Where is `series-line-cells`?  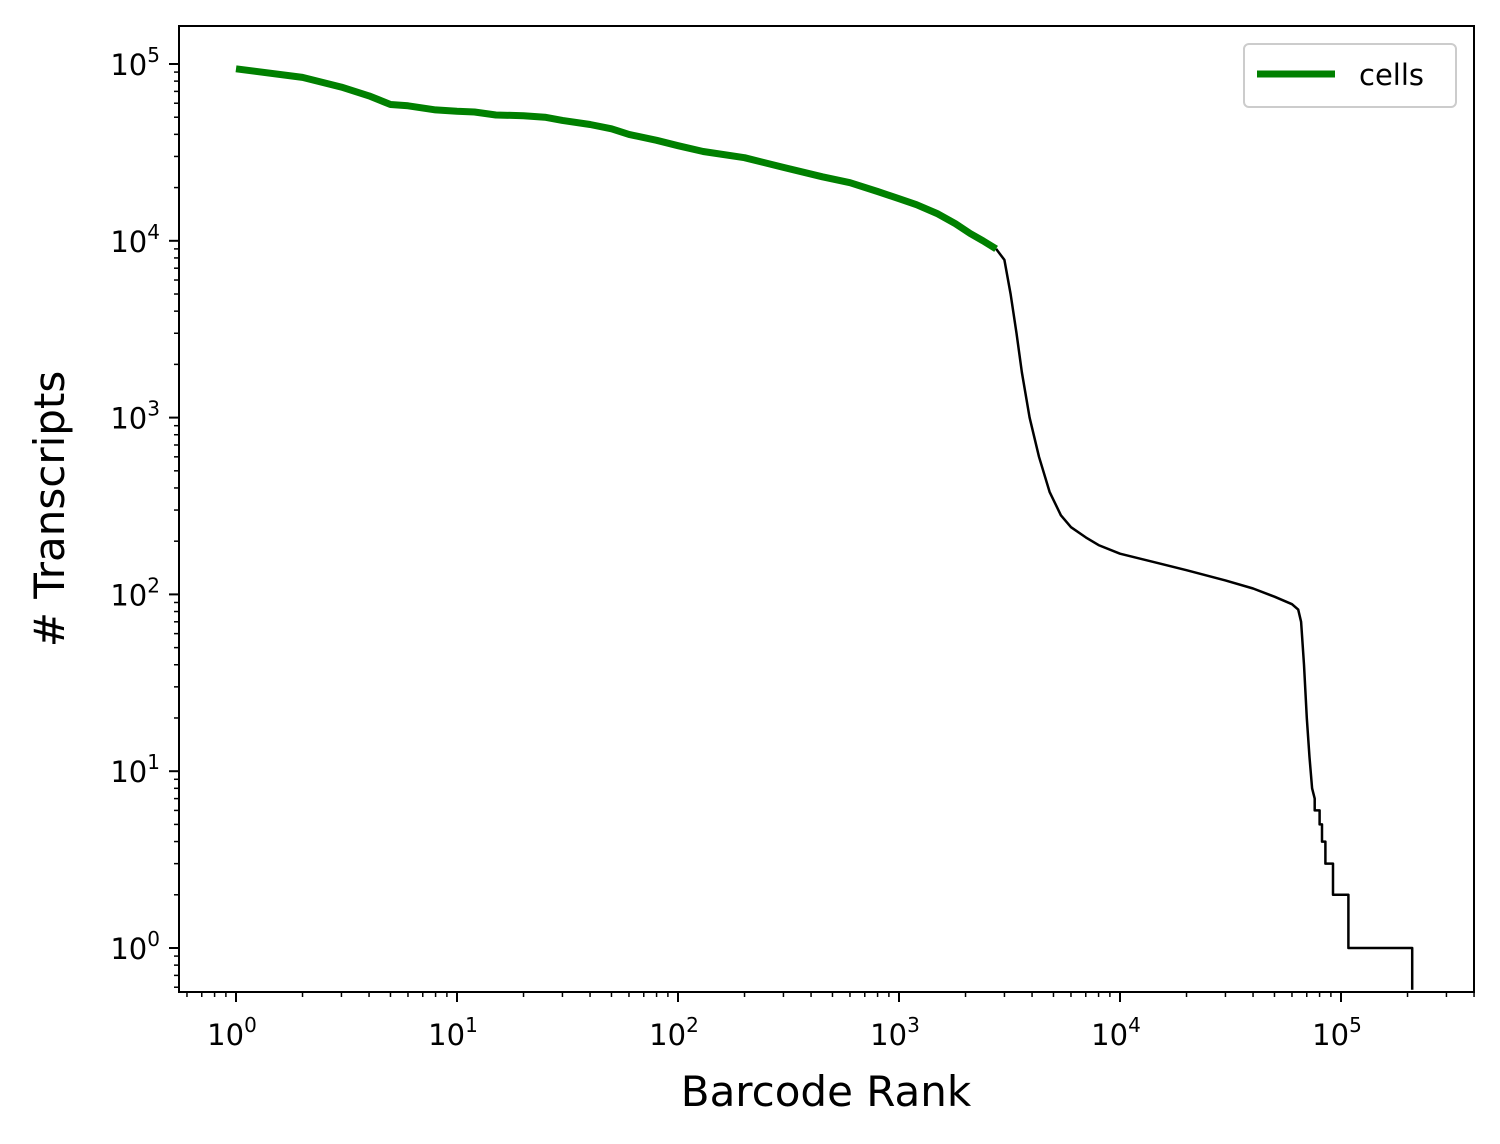 series-line-cells is located at coordinates (616, 158).